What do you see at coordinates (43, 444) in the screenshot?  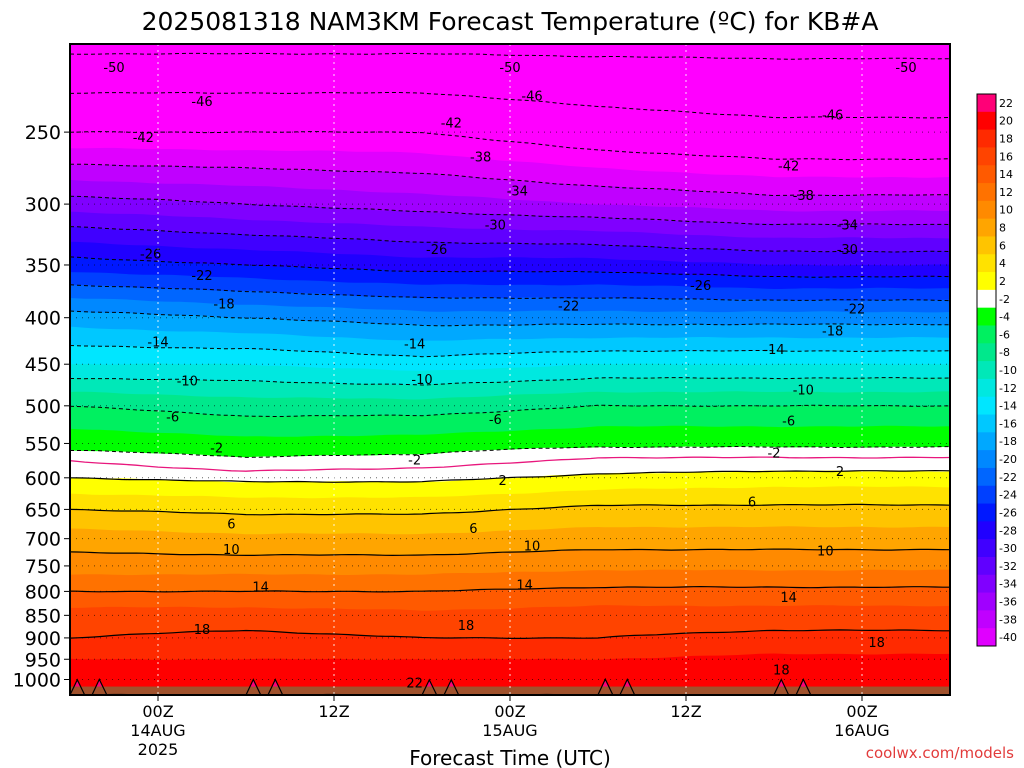 I see `y-tick-label: 550` at bounding box center [43, 444].